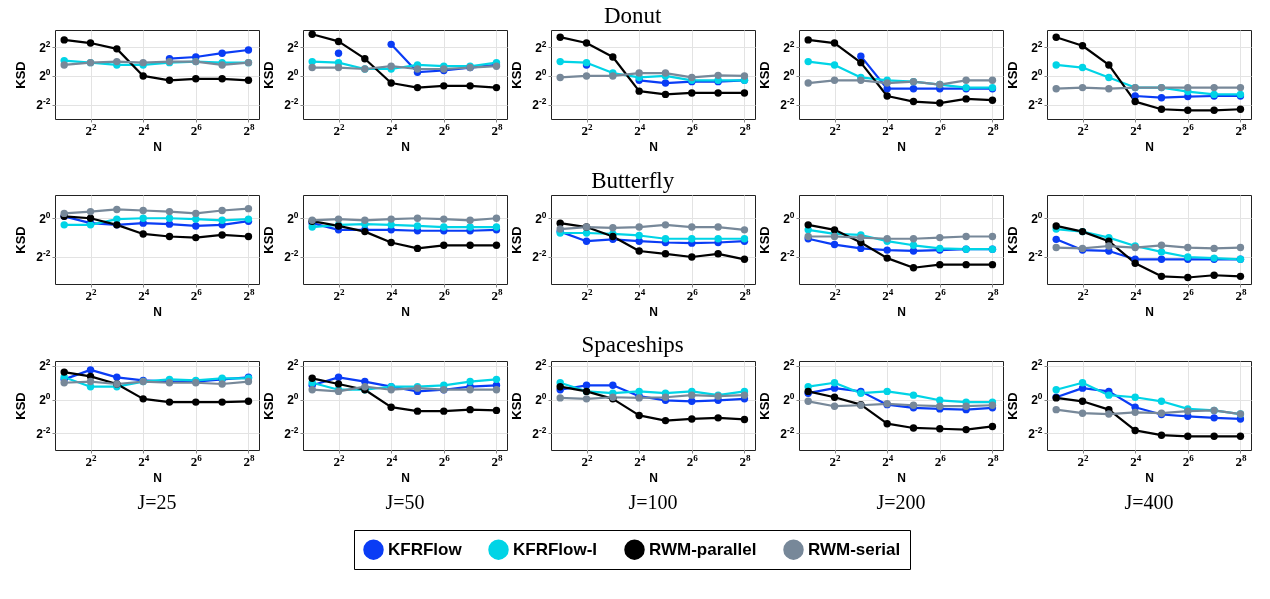 The image size is (1270, 599). What do you see at coordinates (425, 549) in the screenshot?
I see `legend-label: KFRFlow` at bounding box center [425, 549].